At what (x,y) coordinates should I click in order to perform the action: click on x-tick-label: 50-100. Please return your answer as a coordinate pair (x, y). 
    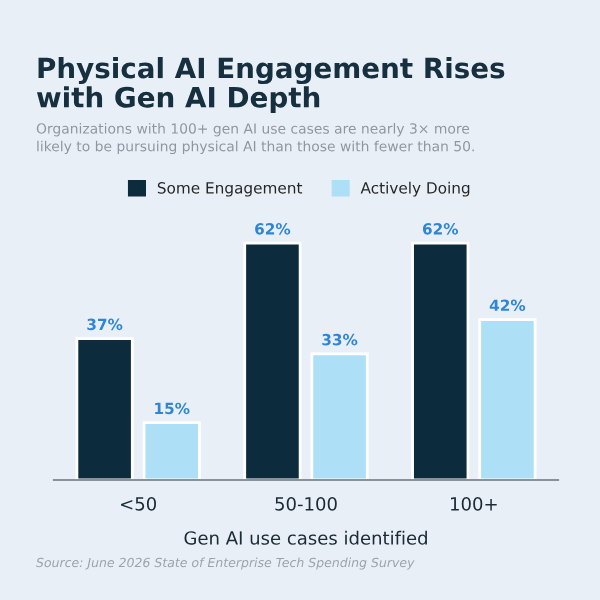
    Looking at the image, I should click on (306, 503).